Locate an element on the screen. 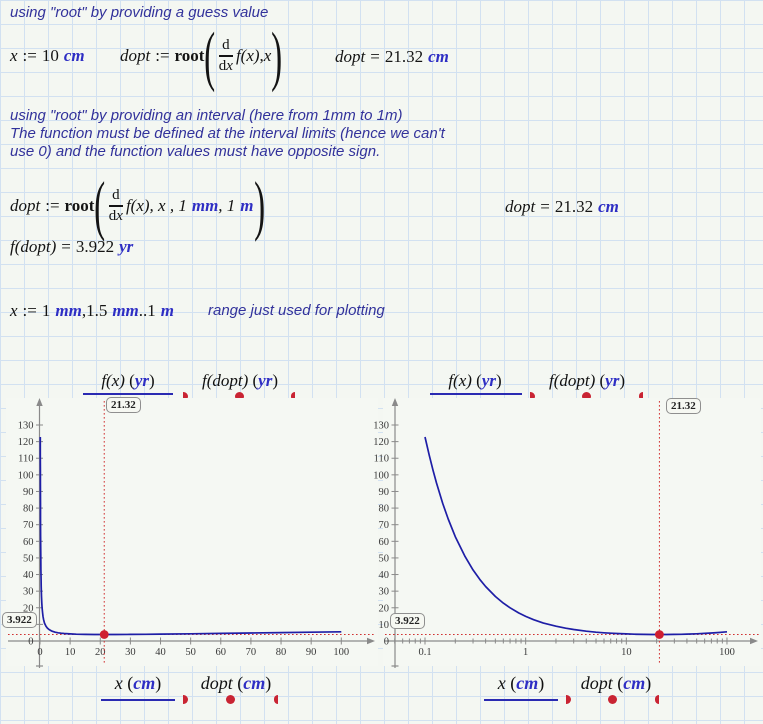 The width and height of the screenshot is (763, 724). math-root-guess: dopt:= root(d dx f(x), x) is located at coordinates (201, 55).